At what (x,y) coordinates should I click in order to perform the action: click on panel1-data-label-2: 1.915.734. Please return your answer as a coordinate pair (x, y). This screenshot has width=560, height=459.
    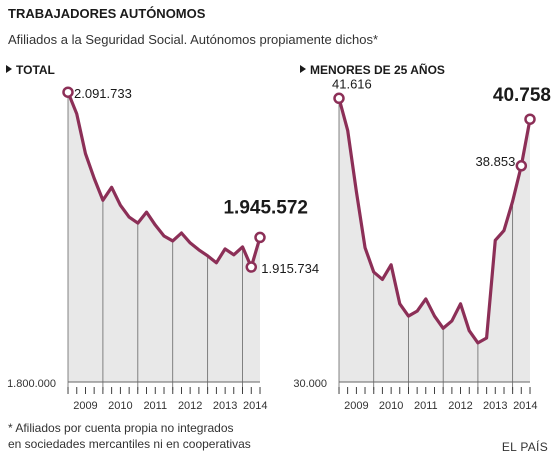
    Looking at the image, I should click on (290, 268).